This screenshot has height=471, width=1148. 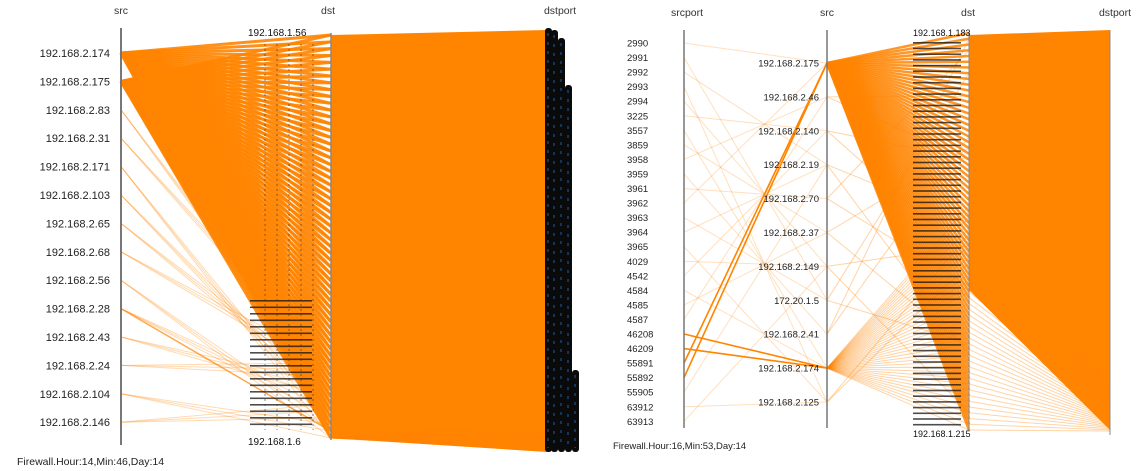 What do you see at coordinates (637, 233) in the screenshot?
I see `srcport-label: 3964` at bounding box center [637, 233].